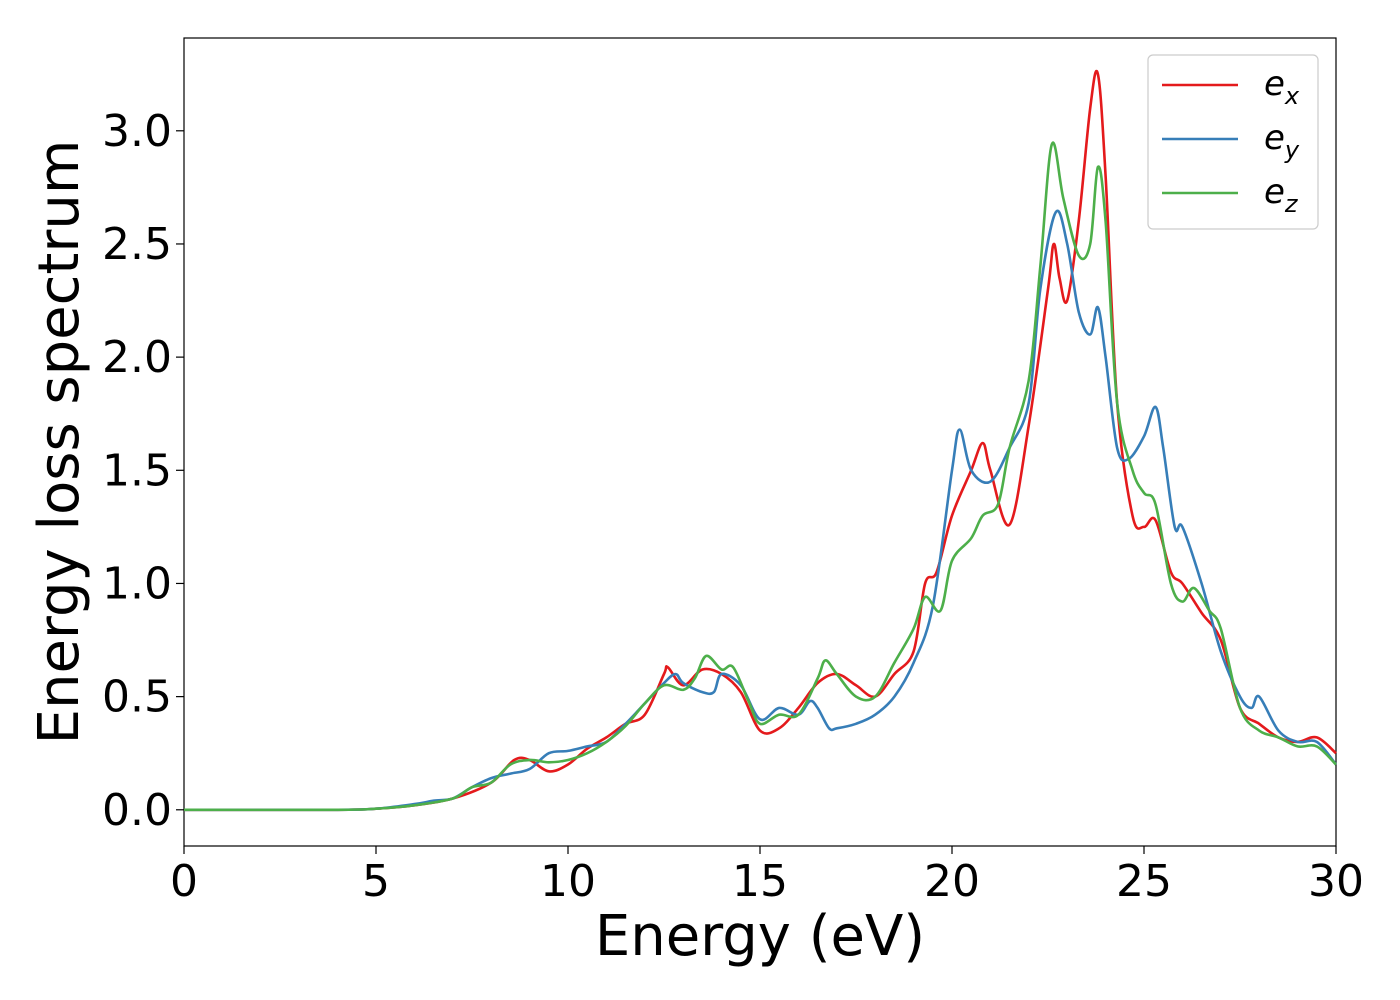 The image size is (1400, 1000). What do you see at coordinates (568, 881) in the screenshot?
I see `x-tick-label: 10` at bounding box center [568, 881].